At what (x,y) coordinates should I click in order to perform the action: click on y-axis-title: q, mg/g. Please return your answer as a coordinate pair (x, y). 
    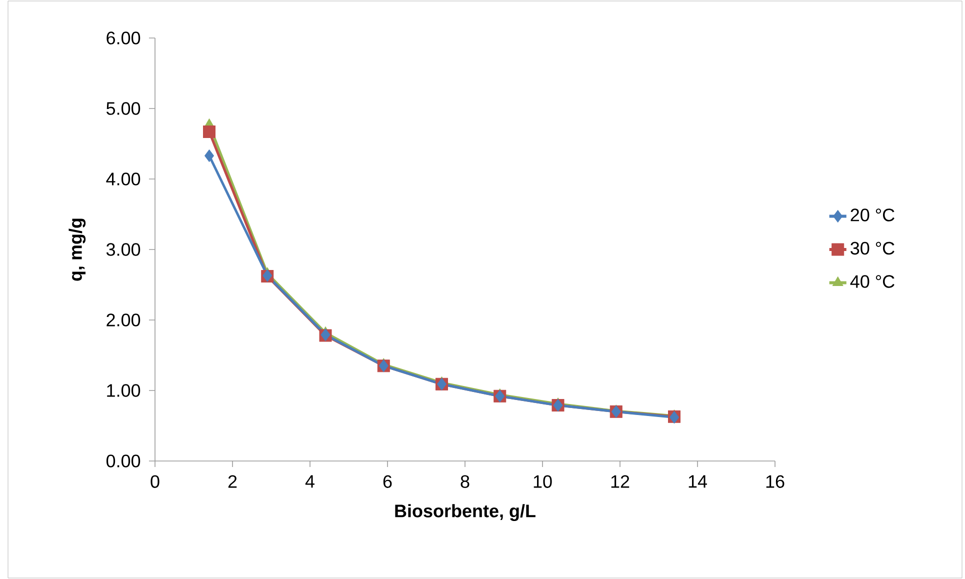
    Looking at the image, I should click on (77, 249).